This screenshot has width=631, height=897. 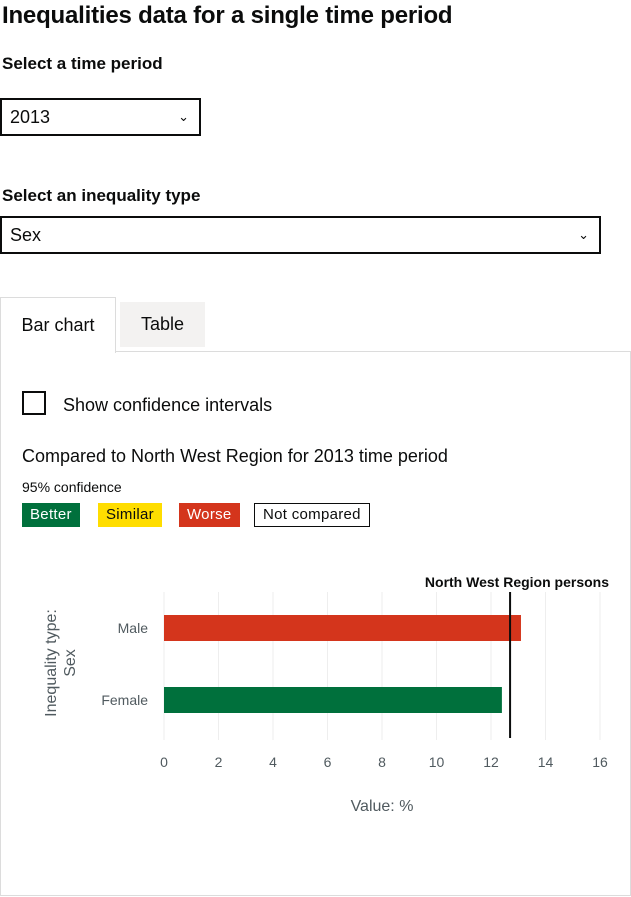 What do you see at coordinates (162, 324) in the screenshot?
I see `tab-table: Table` at bounding box center [162, 324].